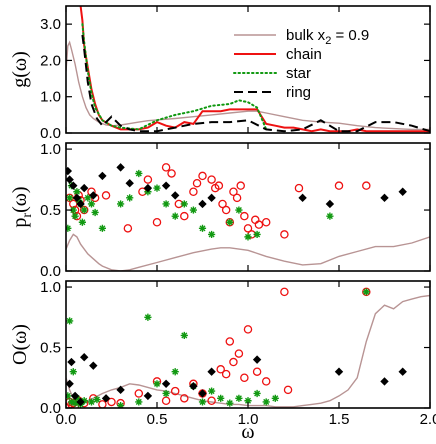  Describe the element at coordinates (350, 35) in the screenshot. I see `legend-label-suffix: = 0.9` at that location.